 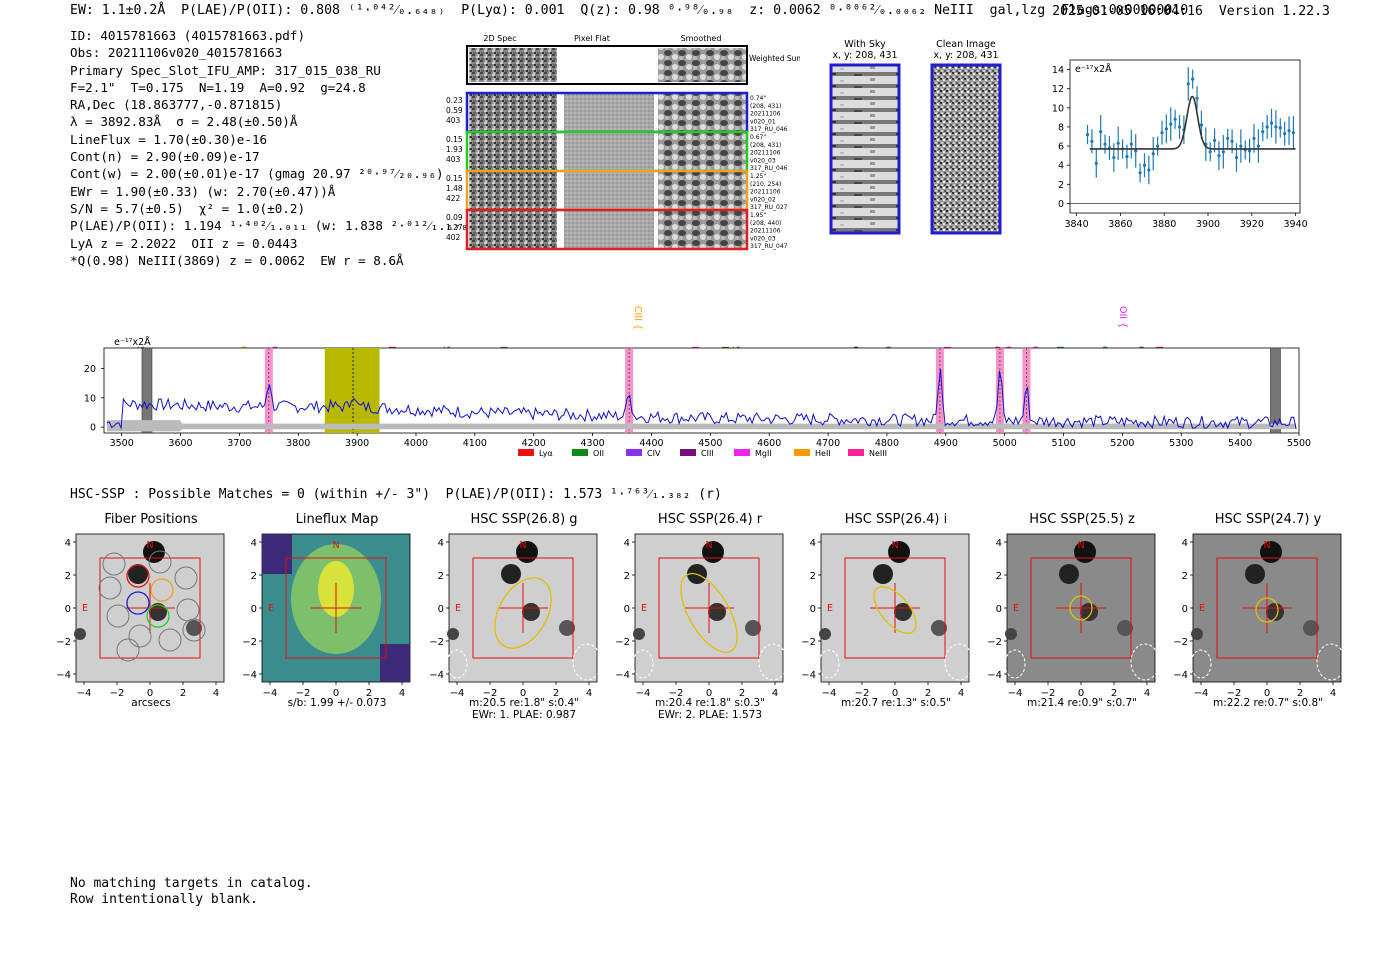 I want to click on spec-xtick-label: 4200, so click(x=534, y=443).